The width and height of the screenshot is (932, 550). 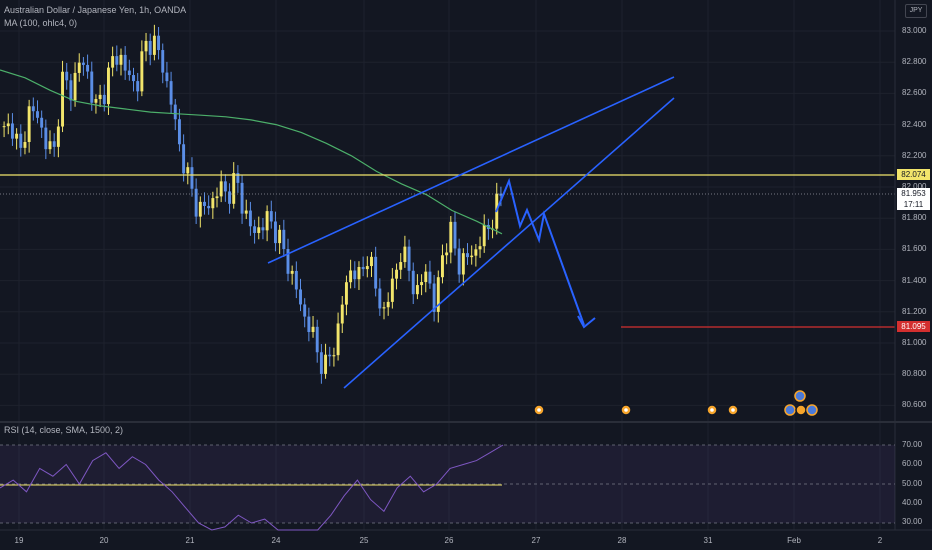 I want to click on projection-arrow-path, so click(x=540, y=251).